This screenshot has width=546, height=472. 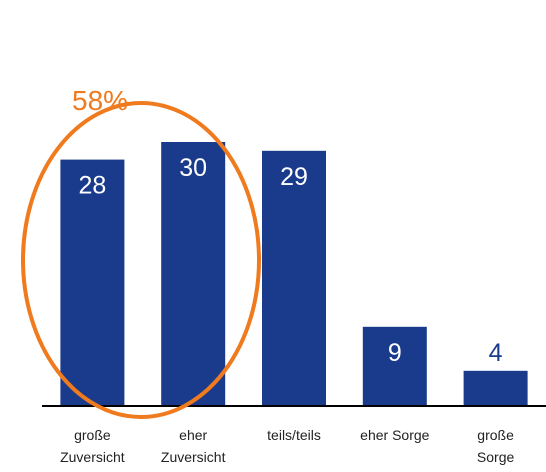 What do you see at coordinates (92, 446) in the screenshot?
I see `x-tick-label: große Zuversicht` at bounding box center [92, 446].